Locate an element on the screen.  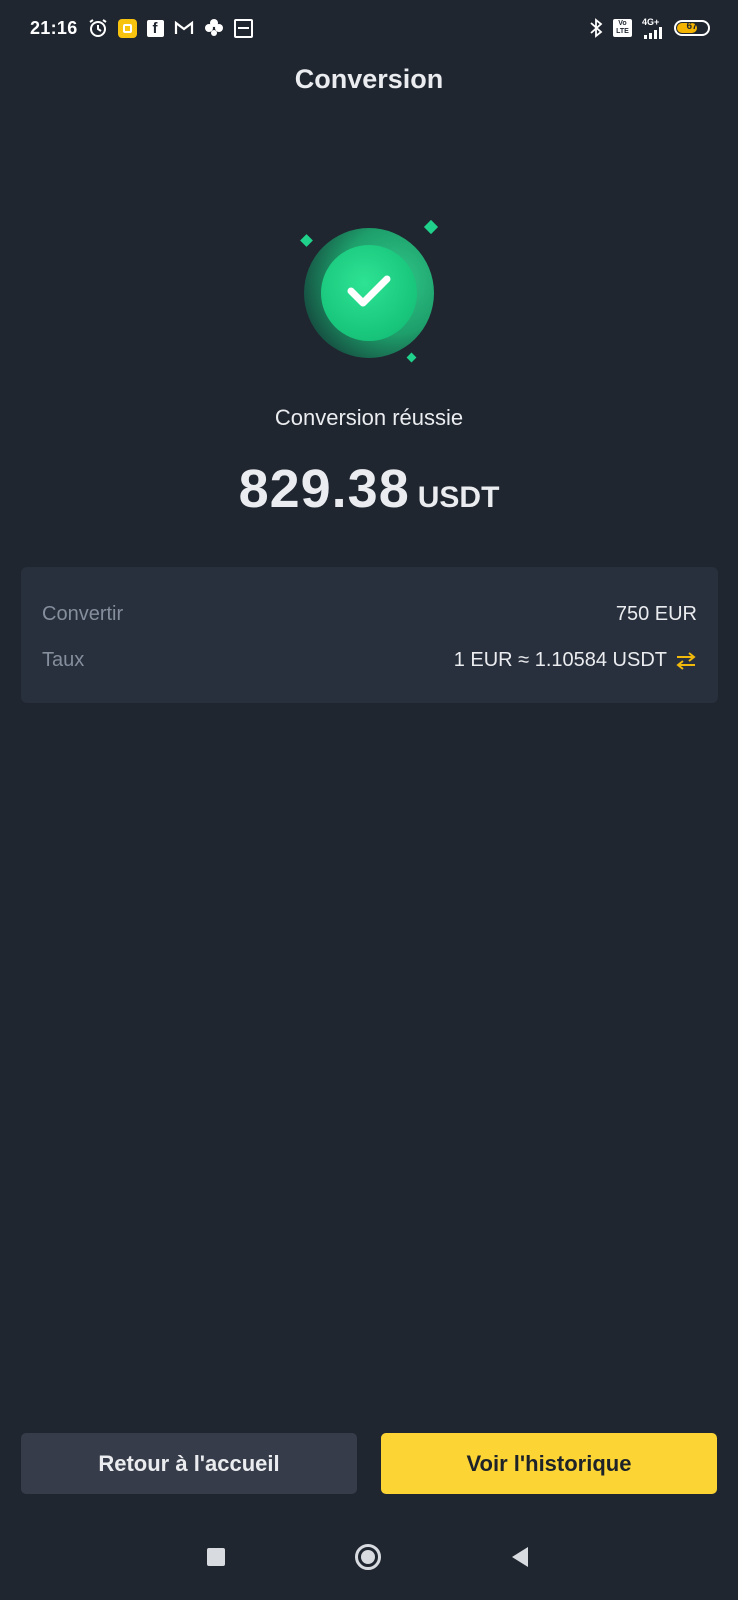
success-graphic is located at coordinates (370, 292).